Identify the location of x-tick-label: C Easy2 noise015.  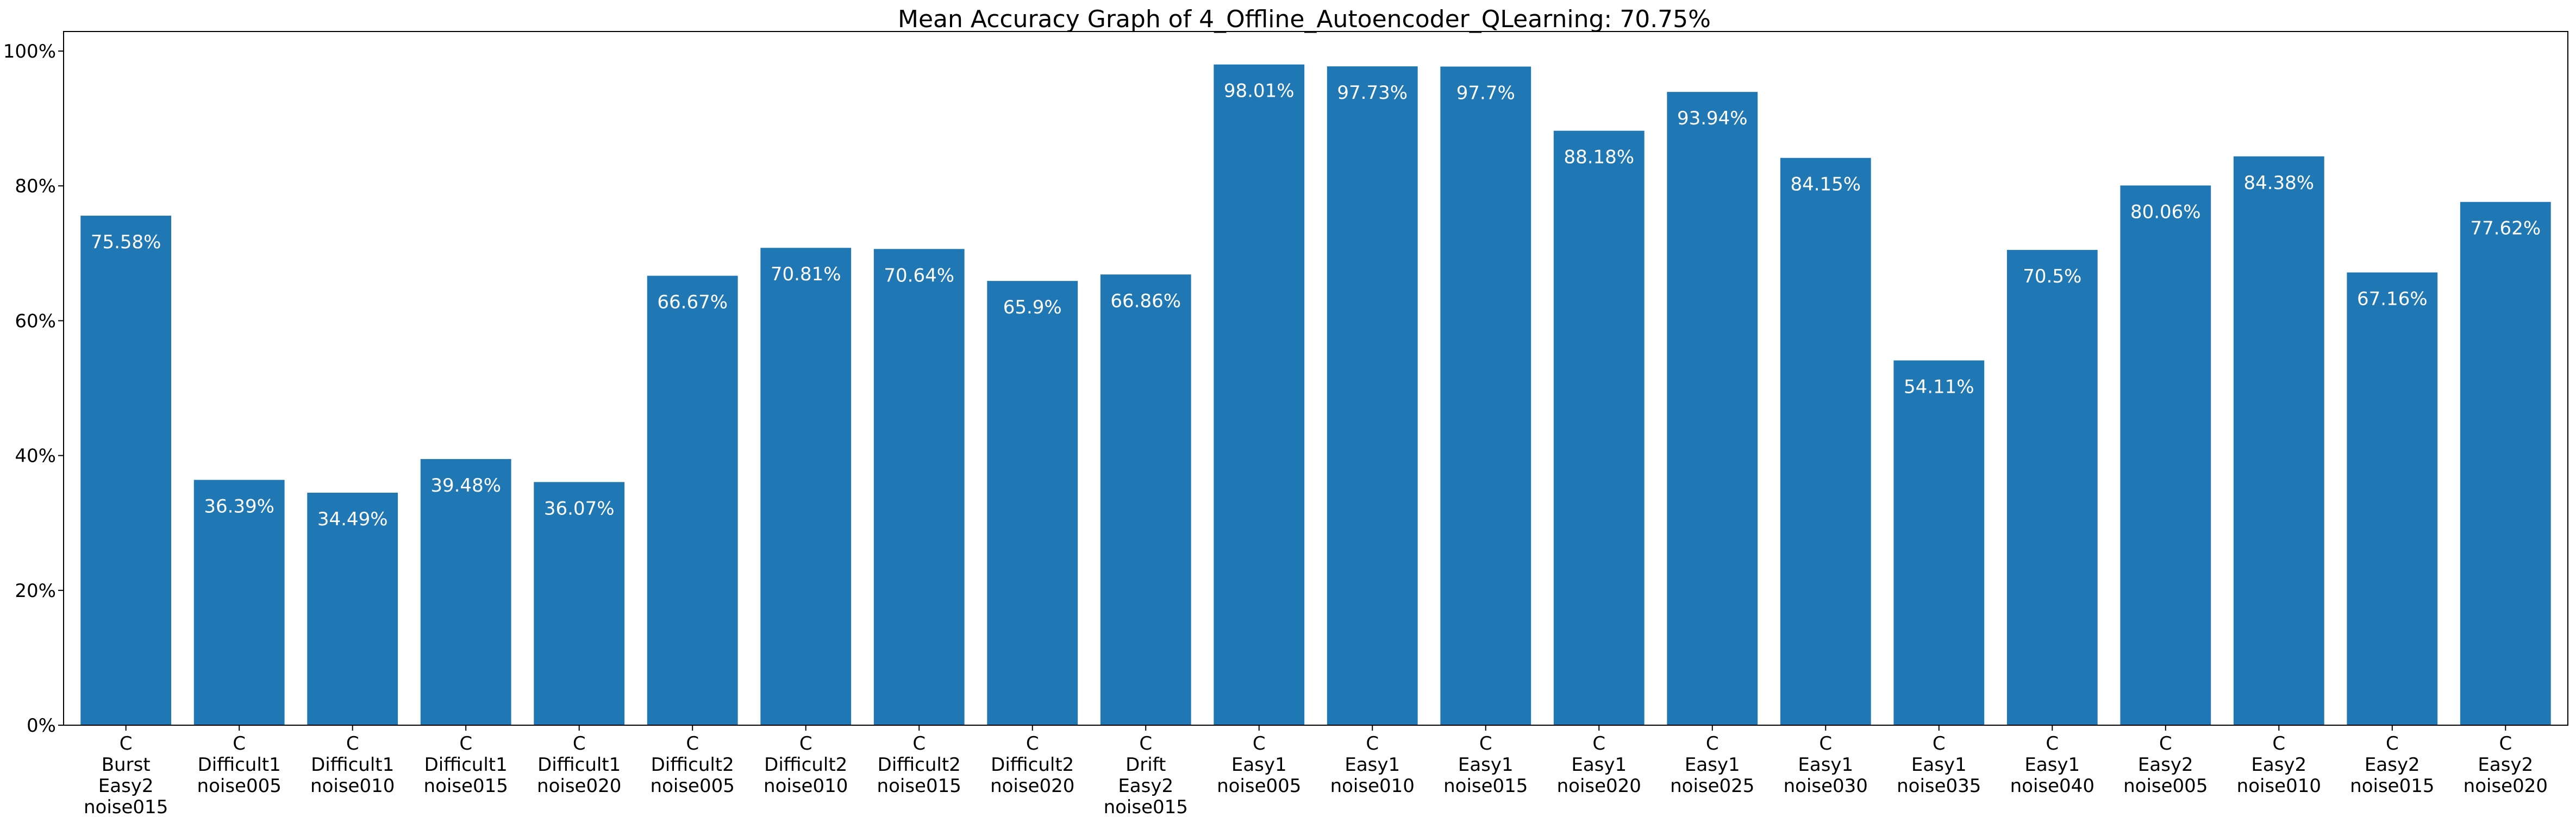
(2392, 765).